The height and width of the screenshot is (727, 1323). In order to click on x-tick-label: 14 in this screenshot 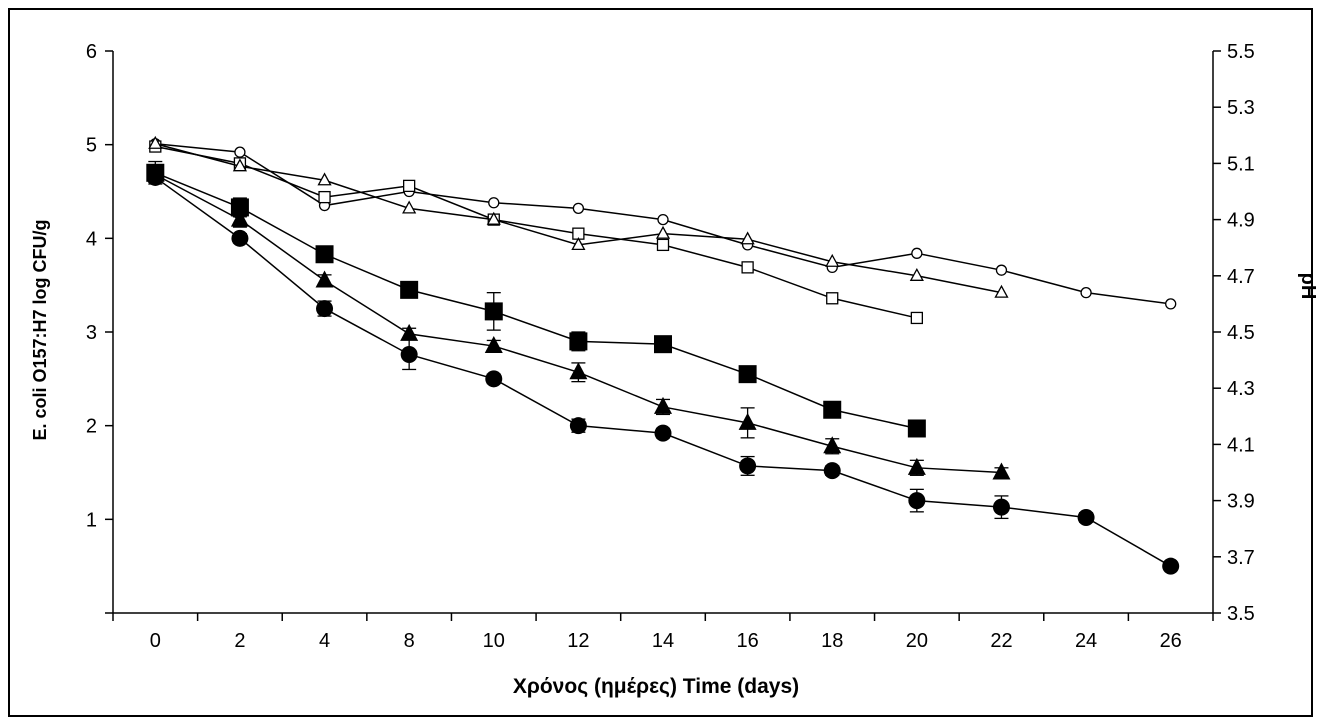, I will do `click(663, 641)`.